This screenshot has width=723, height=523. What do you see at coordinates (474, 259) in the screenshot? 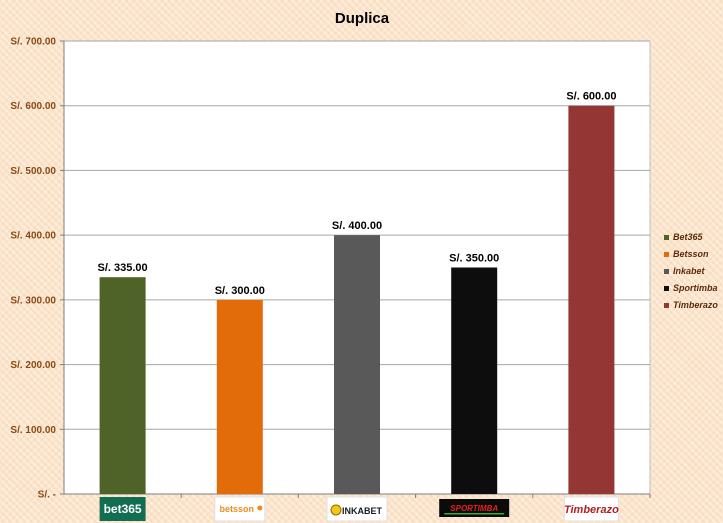
I see `data-label: S/. 350.00` at bounding box center [474, 259].